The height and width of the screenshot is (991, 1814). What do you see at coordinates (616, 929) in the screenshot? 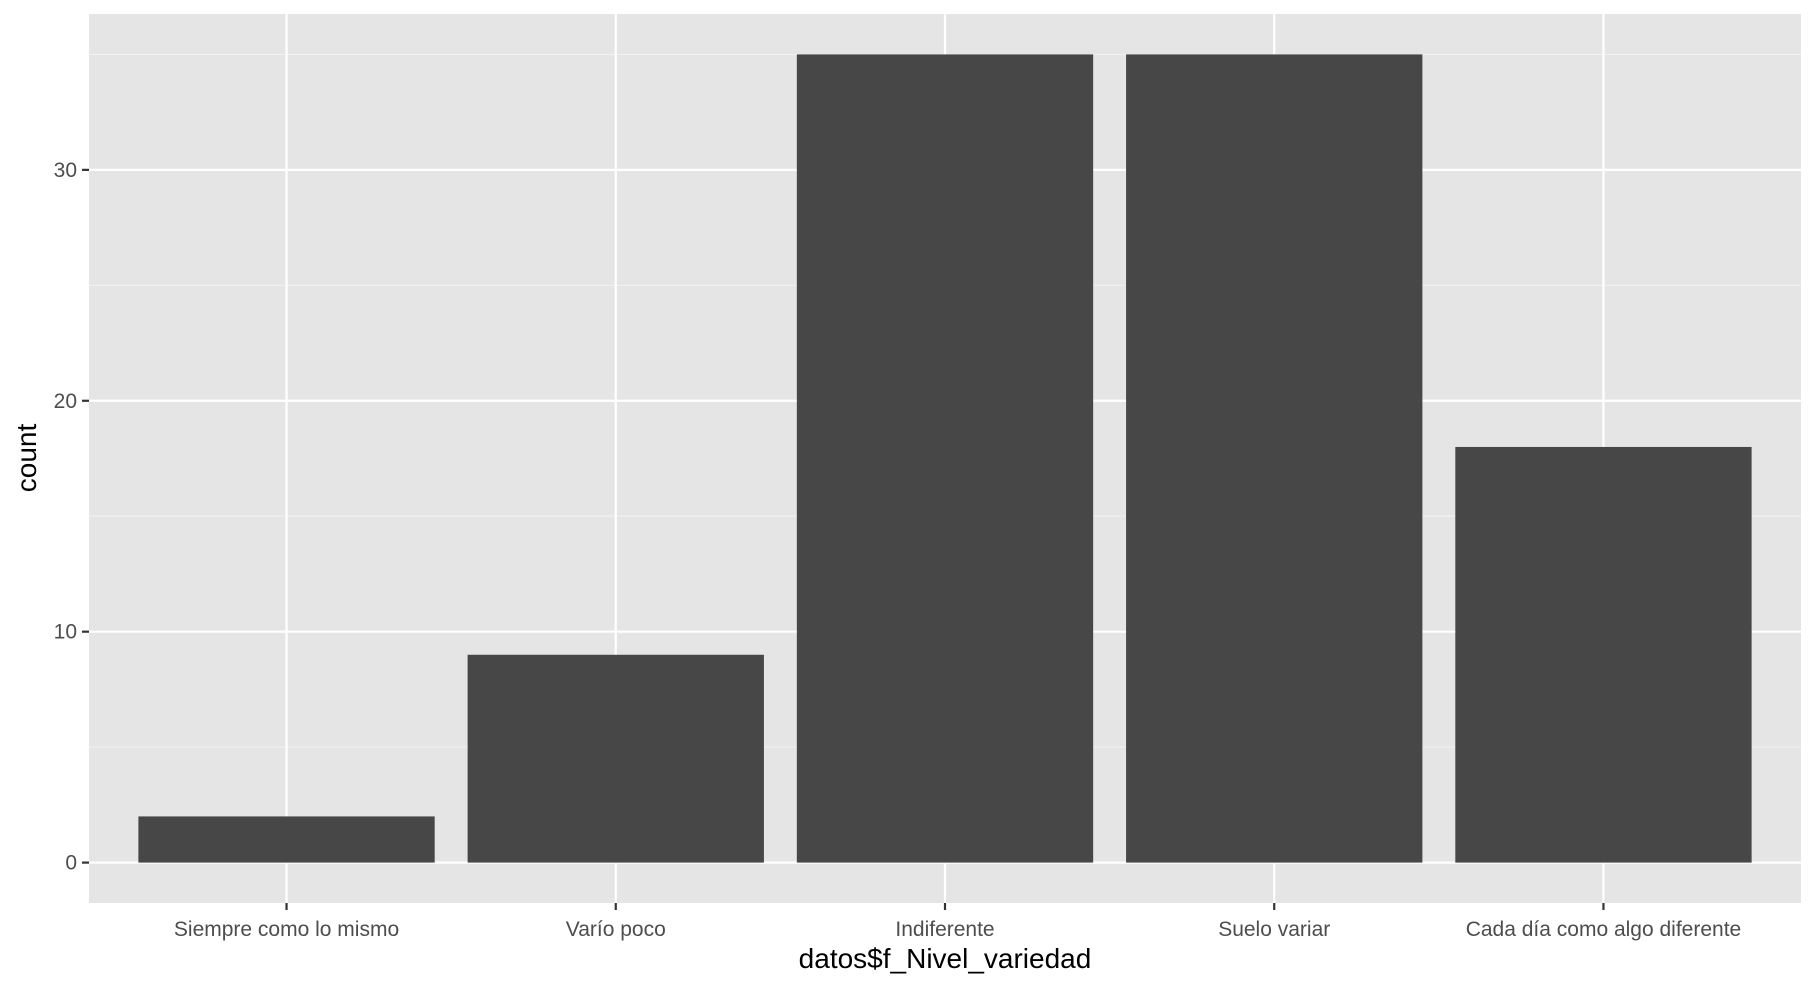
I see `x-tick-label: Varío poco` at bounding box center [616, 929].